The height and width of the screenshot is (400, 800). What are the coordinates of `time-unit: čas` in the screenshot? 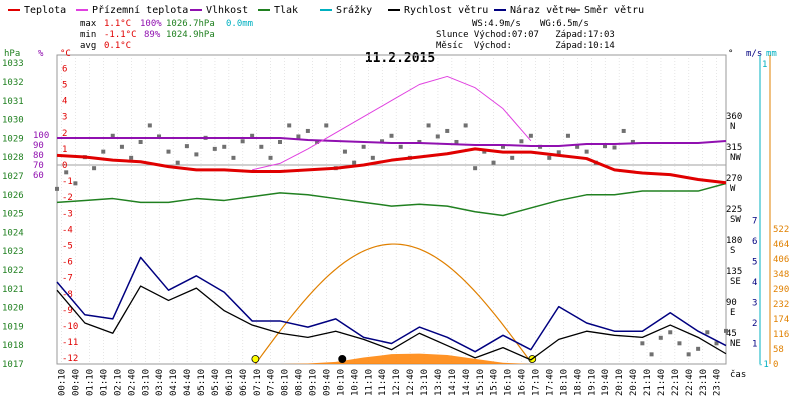 It's located at (738, 374).